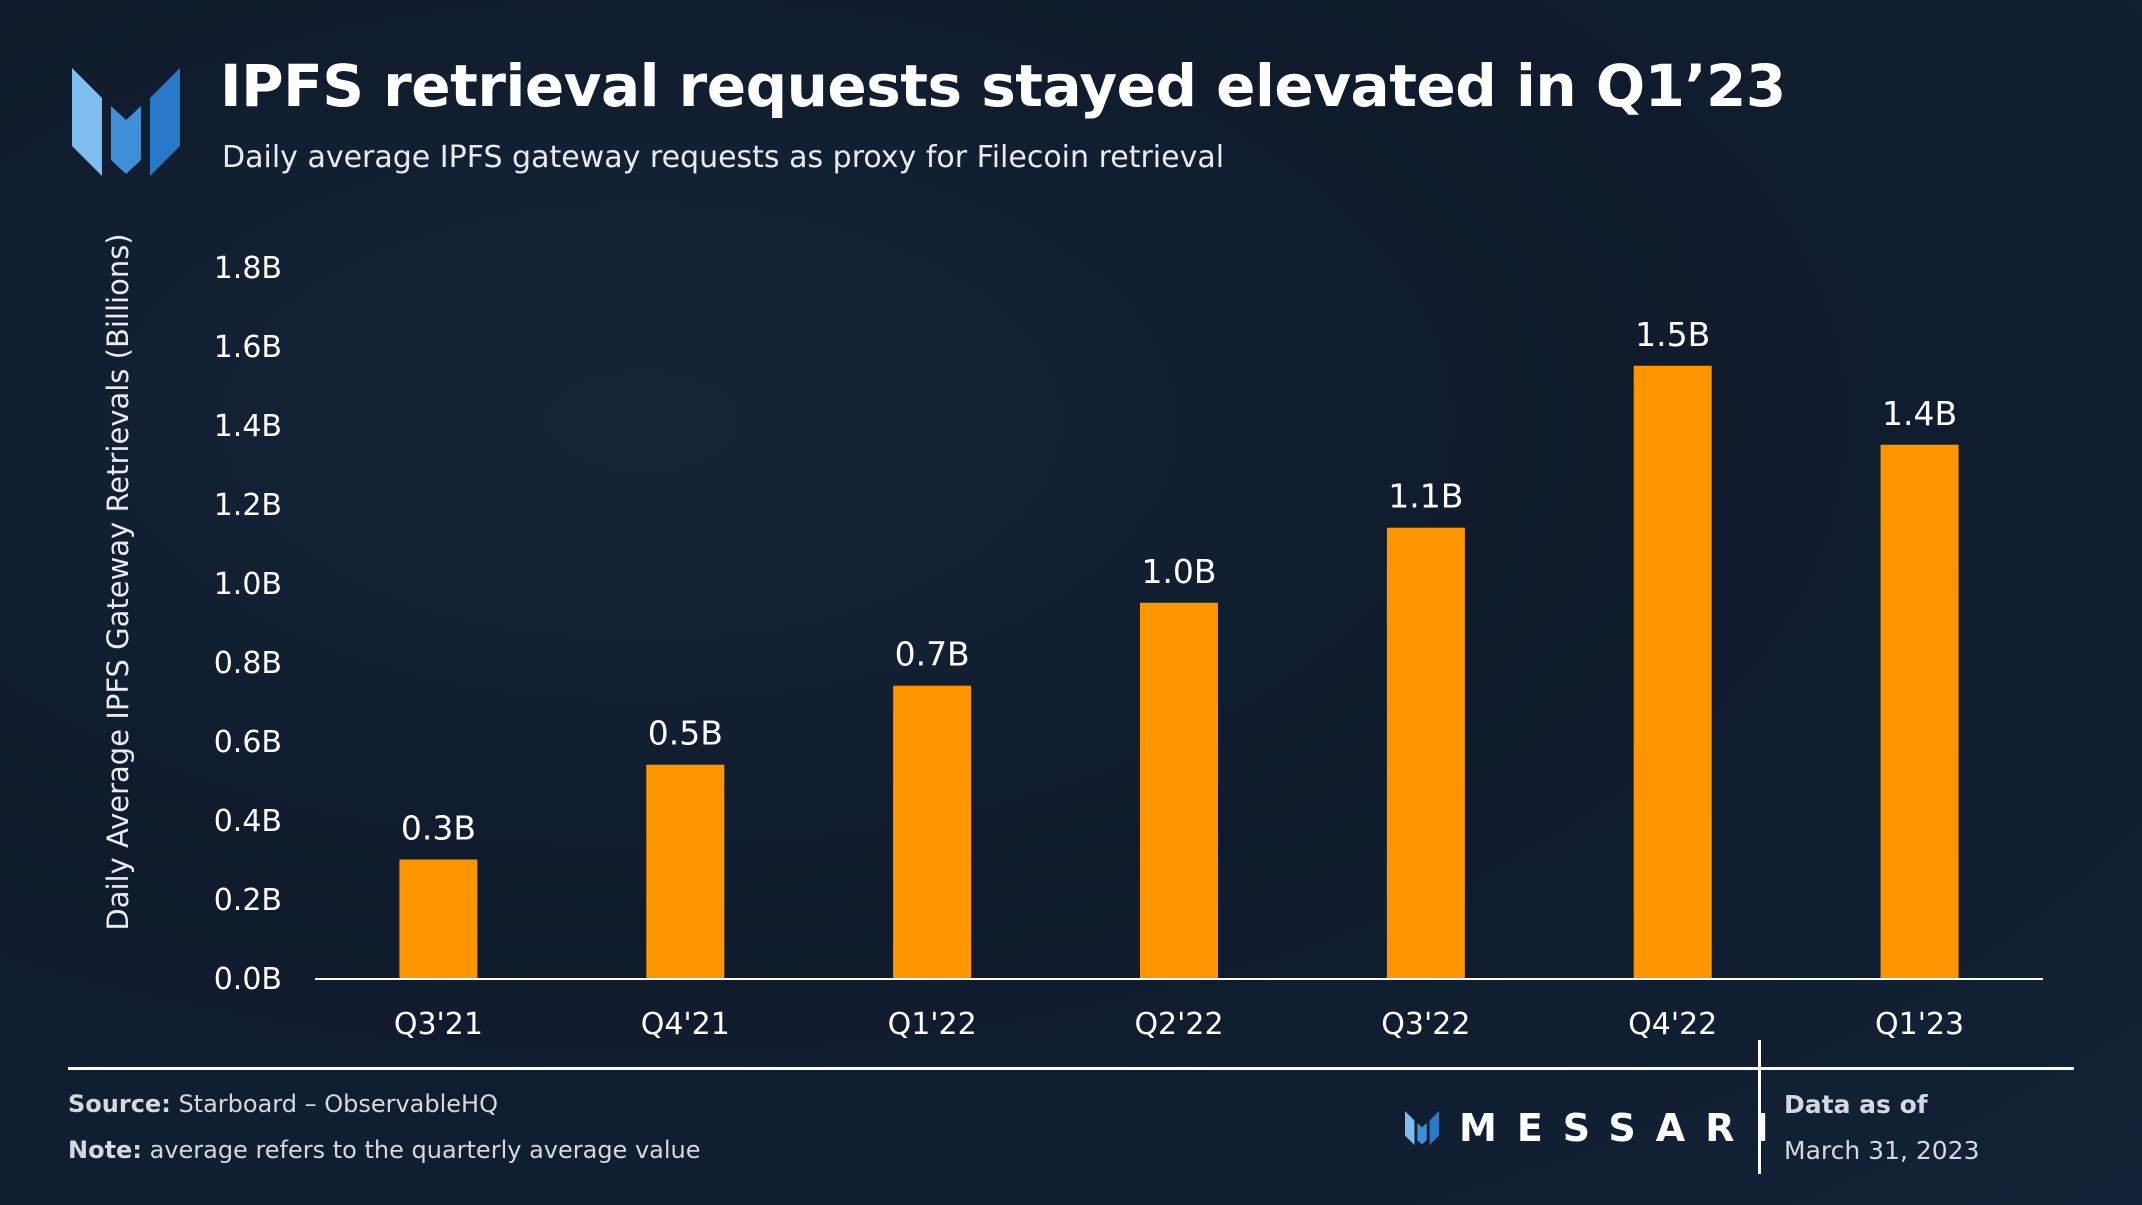 This screenshot has height=1205, width=2142. What do you see at coordinates (248, 268) in the screenshot?
I see `y-tick-label: 1.8B` at bounding box center [248, 268].